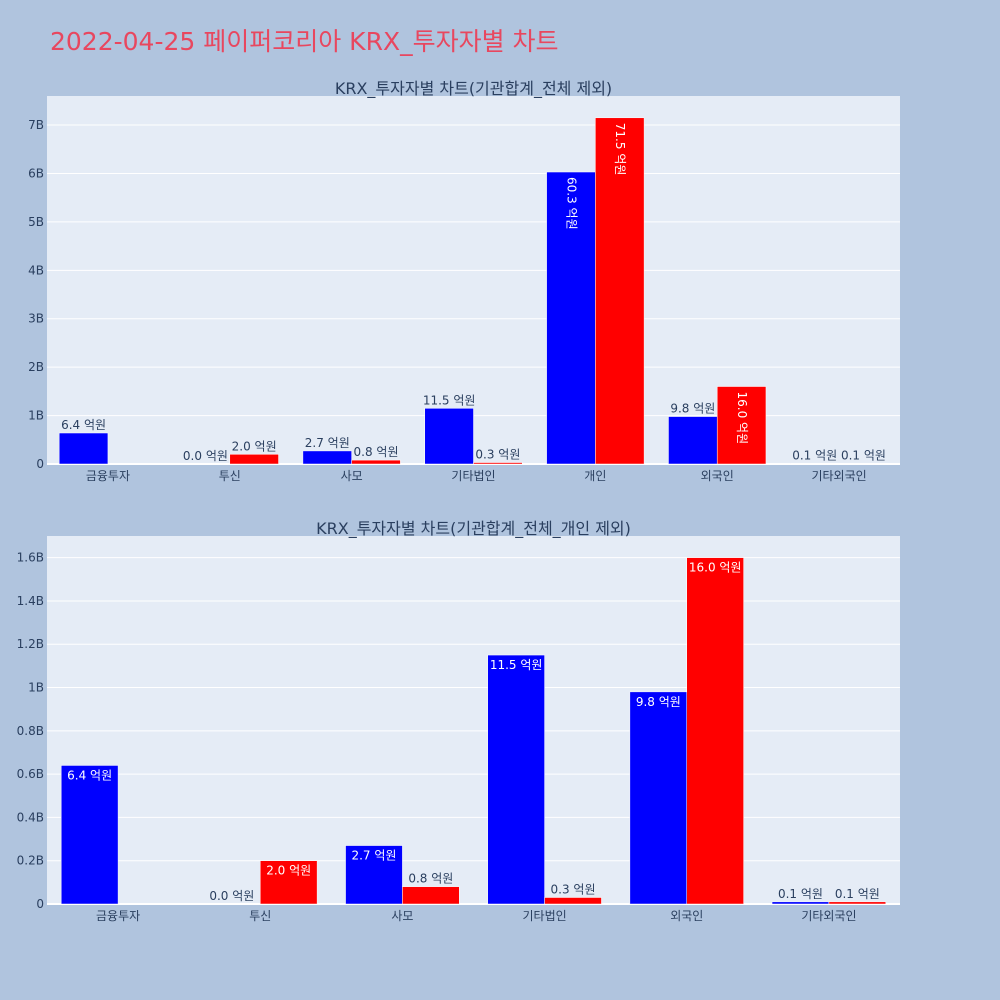 This screenshot has width=1000, height=1000. What do you see at coordinates (36, 222) in the screenshot?
I see `y-tick-label: 5B` at bounding box center [36, 222].